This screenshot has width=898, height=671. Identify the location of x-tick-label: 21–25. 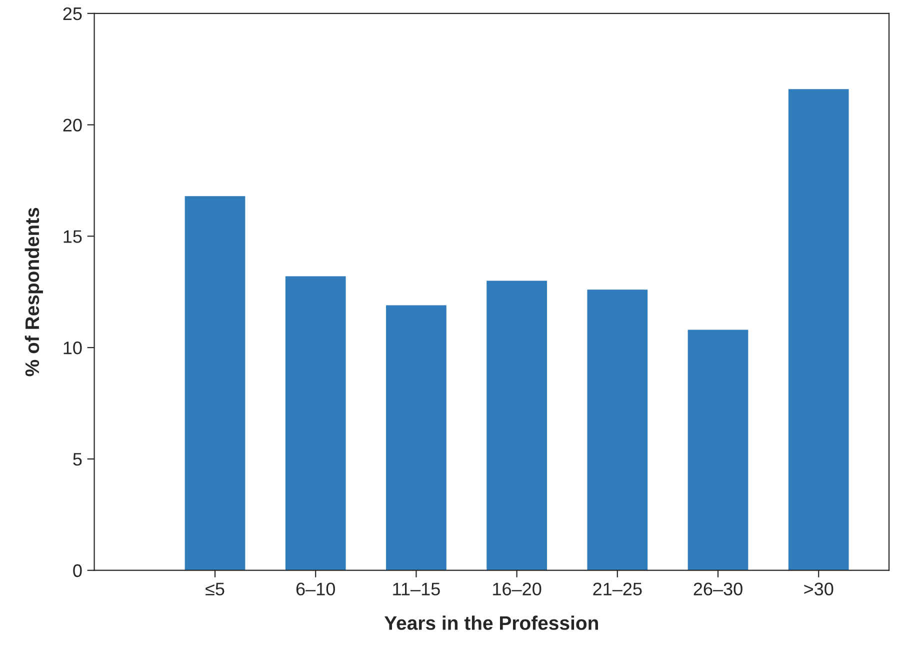
(617, 589).